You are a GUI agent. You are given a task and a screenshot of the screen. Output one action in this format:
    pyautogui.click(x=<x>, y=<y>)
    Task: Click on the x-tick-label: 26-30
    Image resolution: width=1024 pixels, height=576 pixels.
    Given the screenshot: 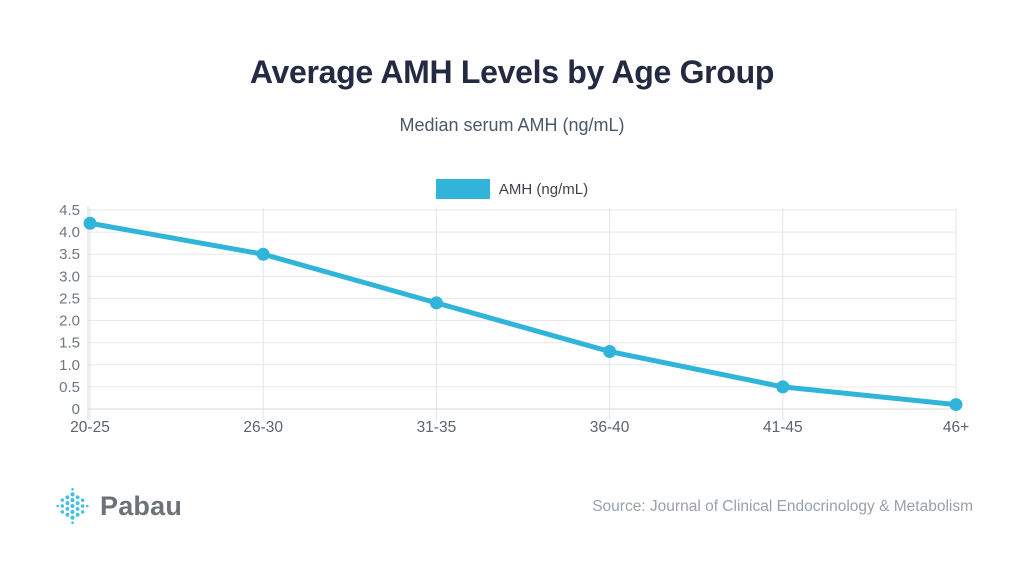 What is the action you would take?
    pyautogui.click(x=263, y=427)
    